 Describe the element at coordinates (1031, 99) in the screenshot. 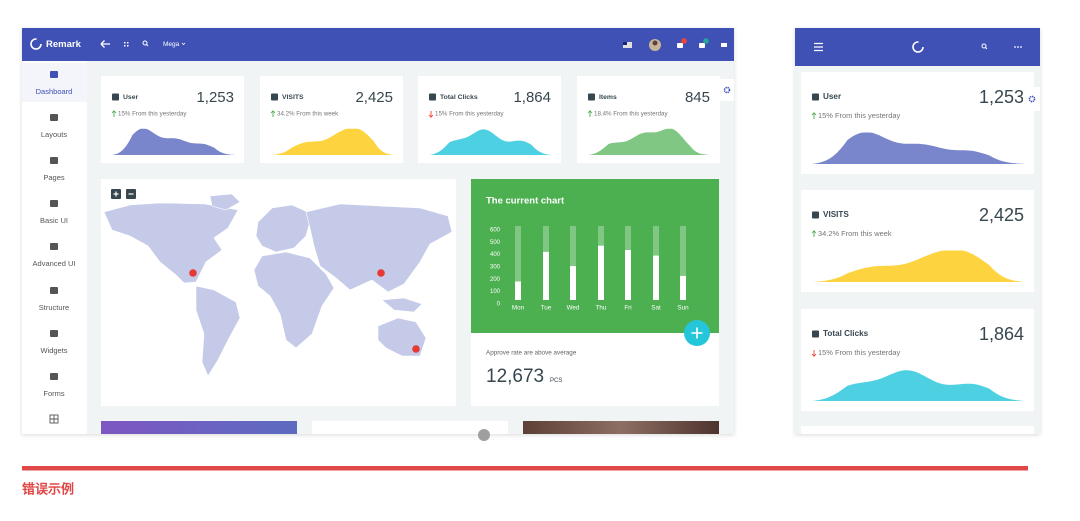

I see `mobile-settings-tab` at that location.